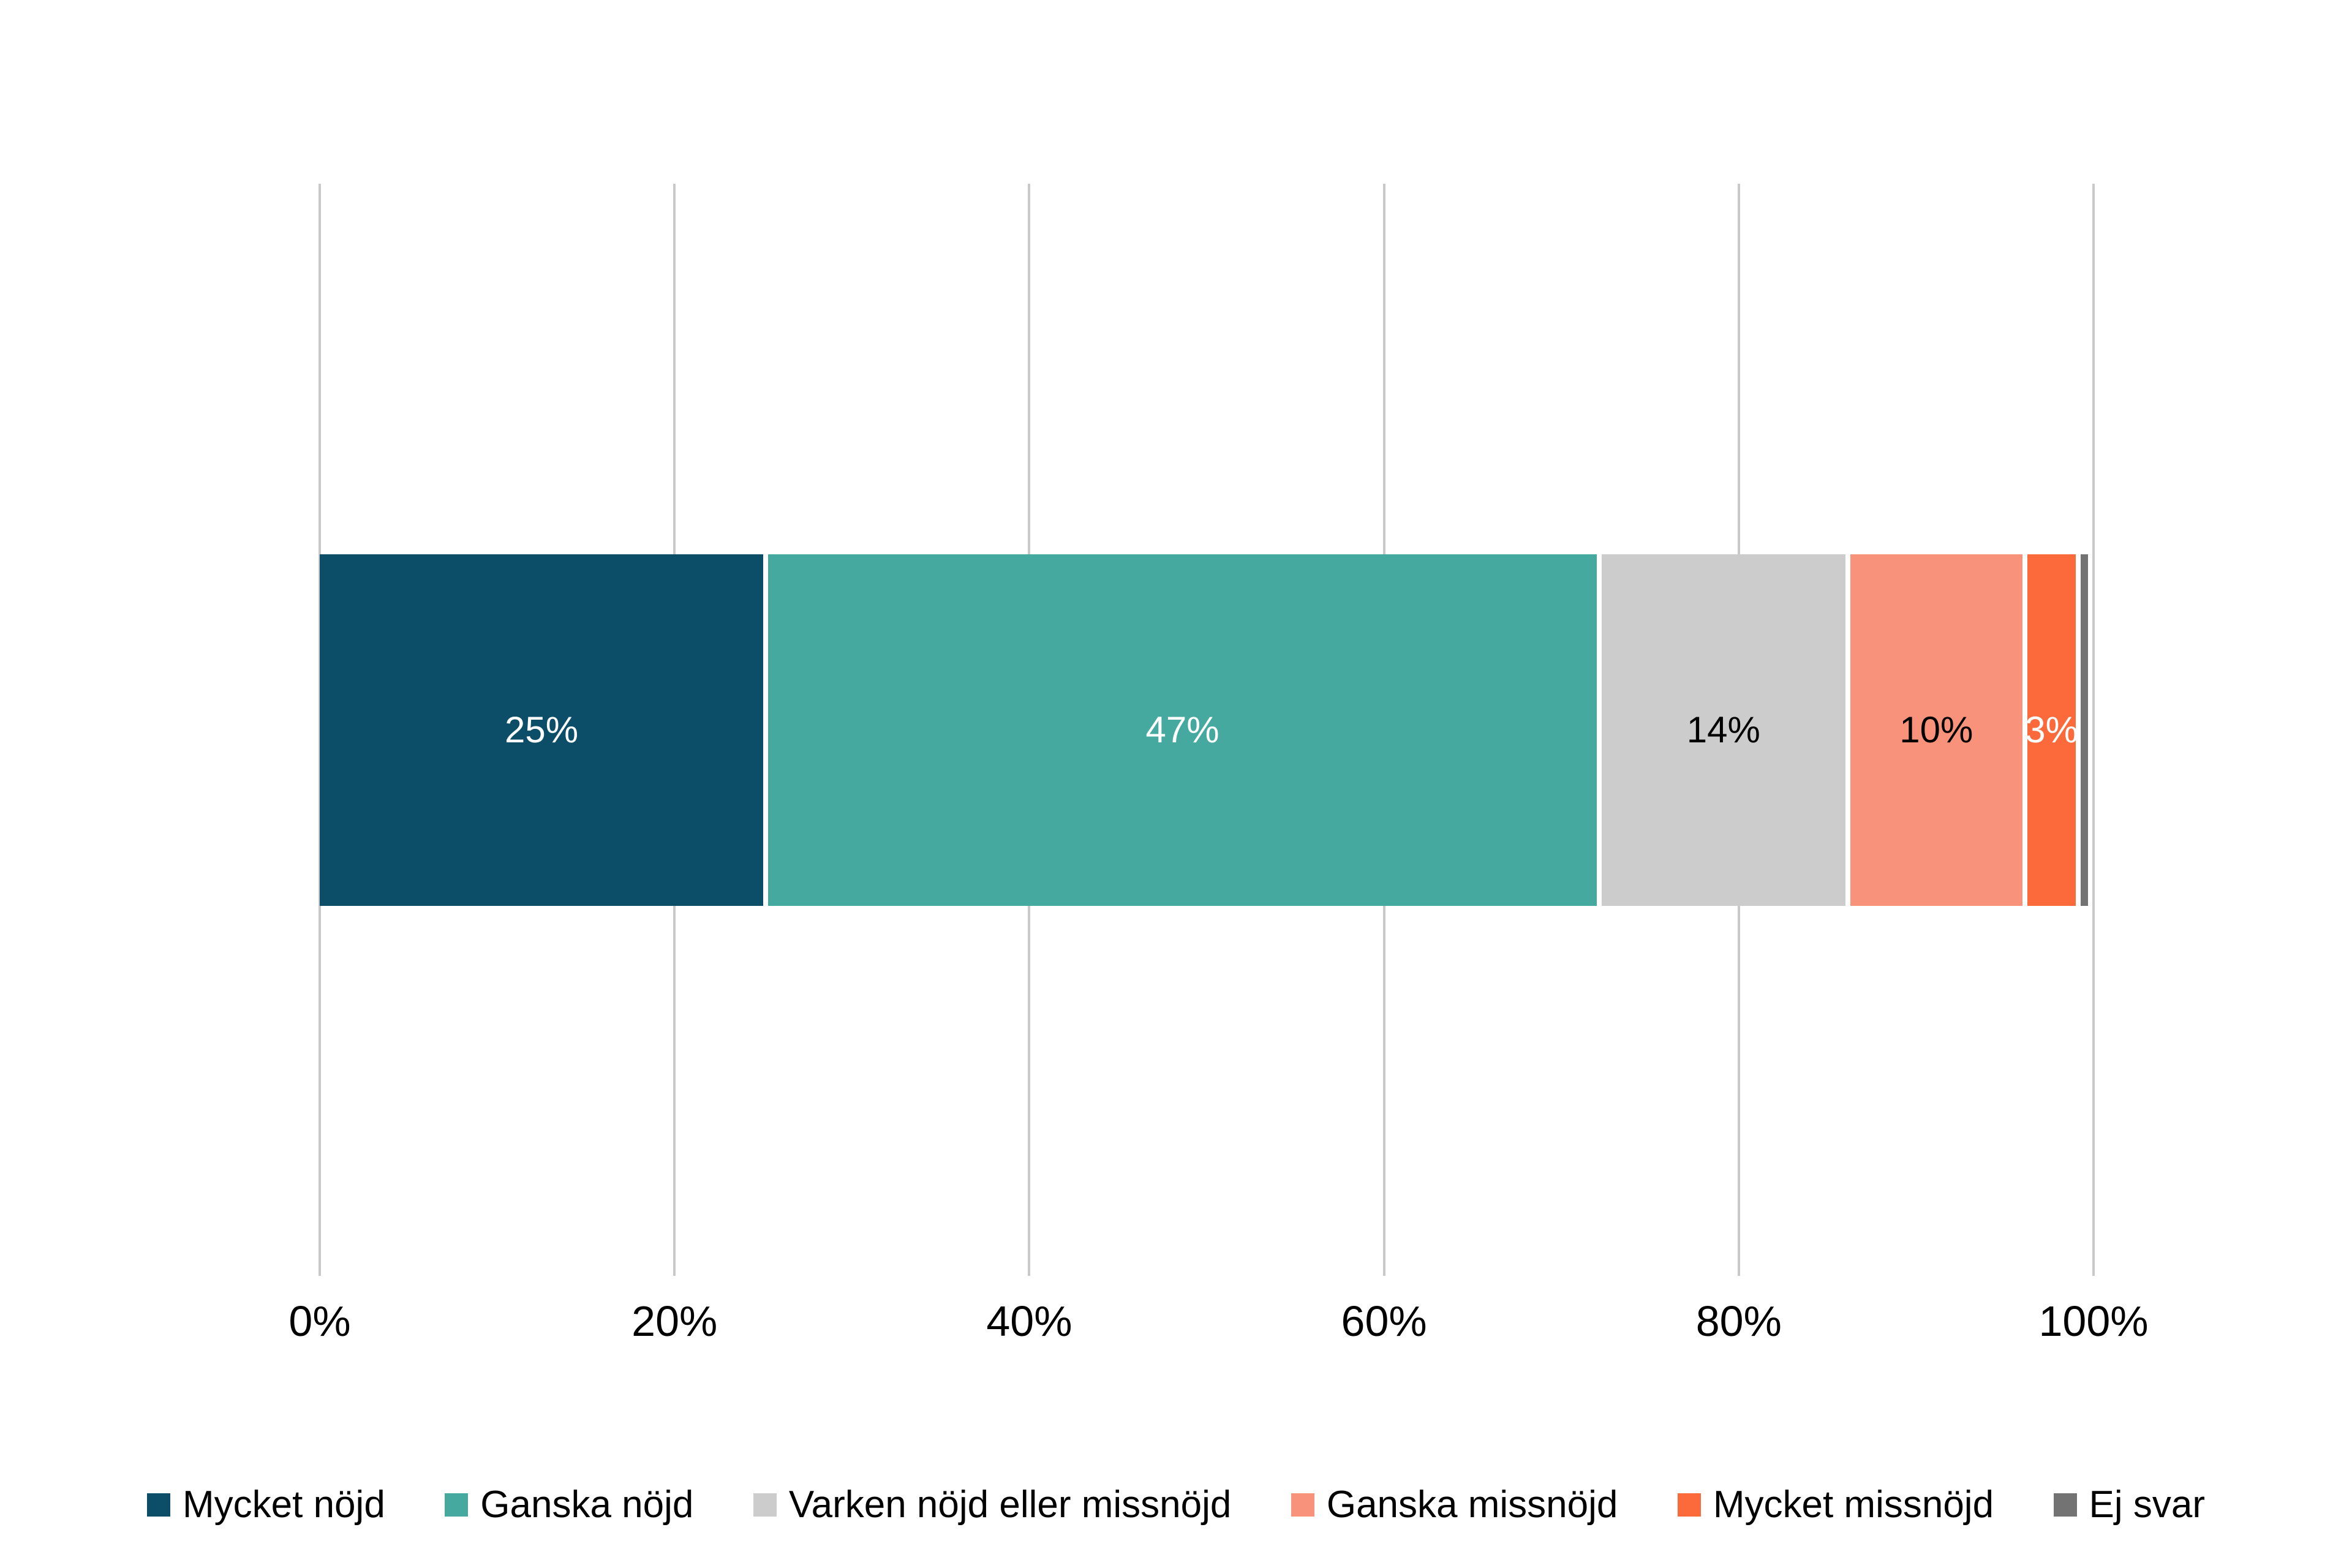 This screenshot has width=2352, height=1568. What do you see at coordinates (587, 1504) in the screenshot?
I see `legend-label-ganska-nojd: Ganska nöjd` at bounding box center [587, 1504].